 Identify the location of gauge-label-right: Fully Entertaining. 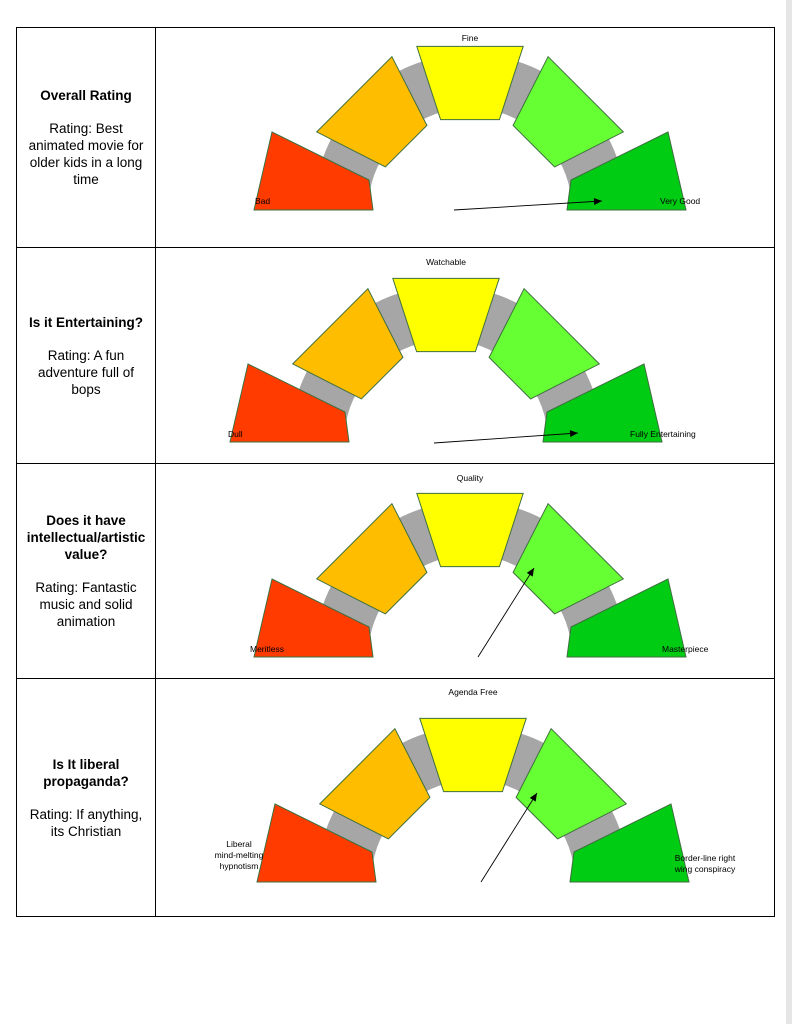
(663, 434).